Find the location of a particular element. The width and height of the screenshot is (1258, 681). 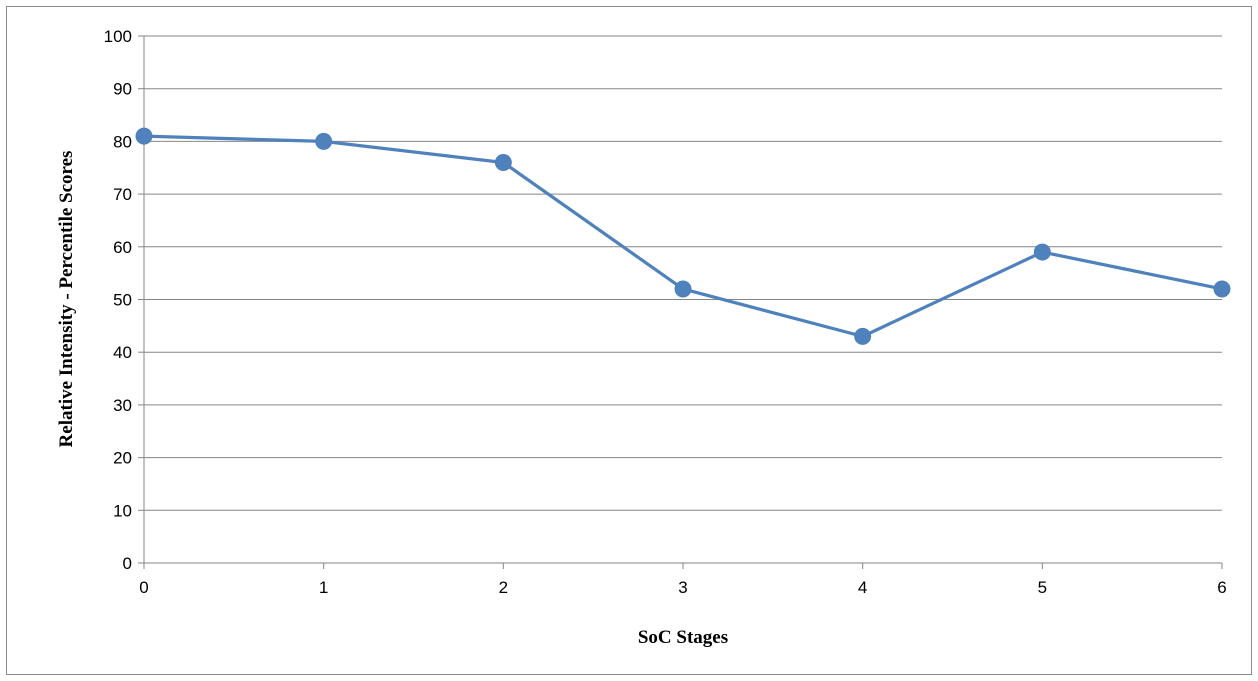

y-tick-label-80: 80 is located at coordinates (122, 141).